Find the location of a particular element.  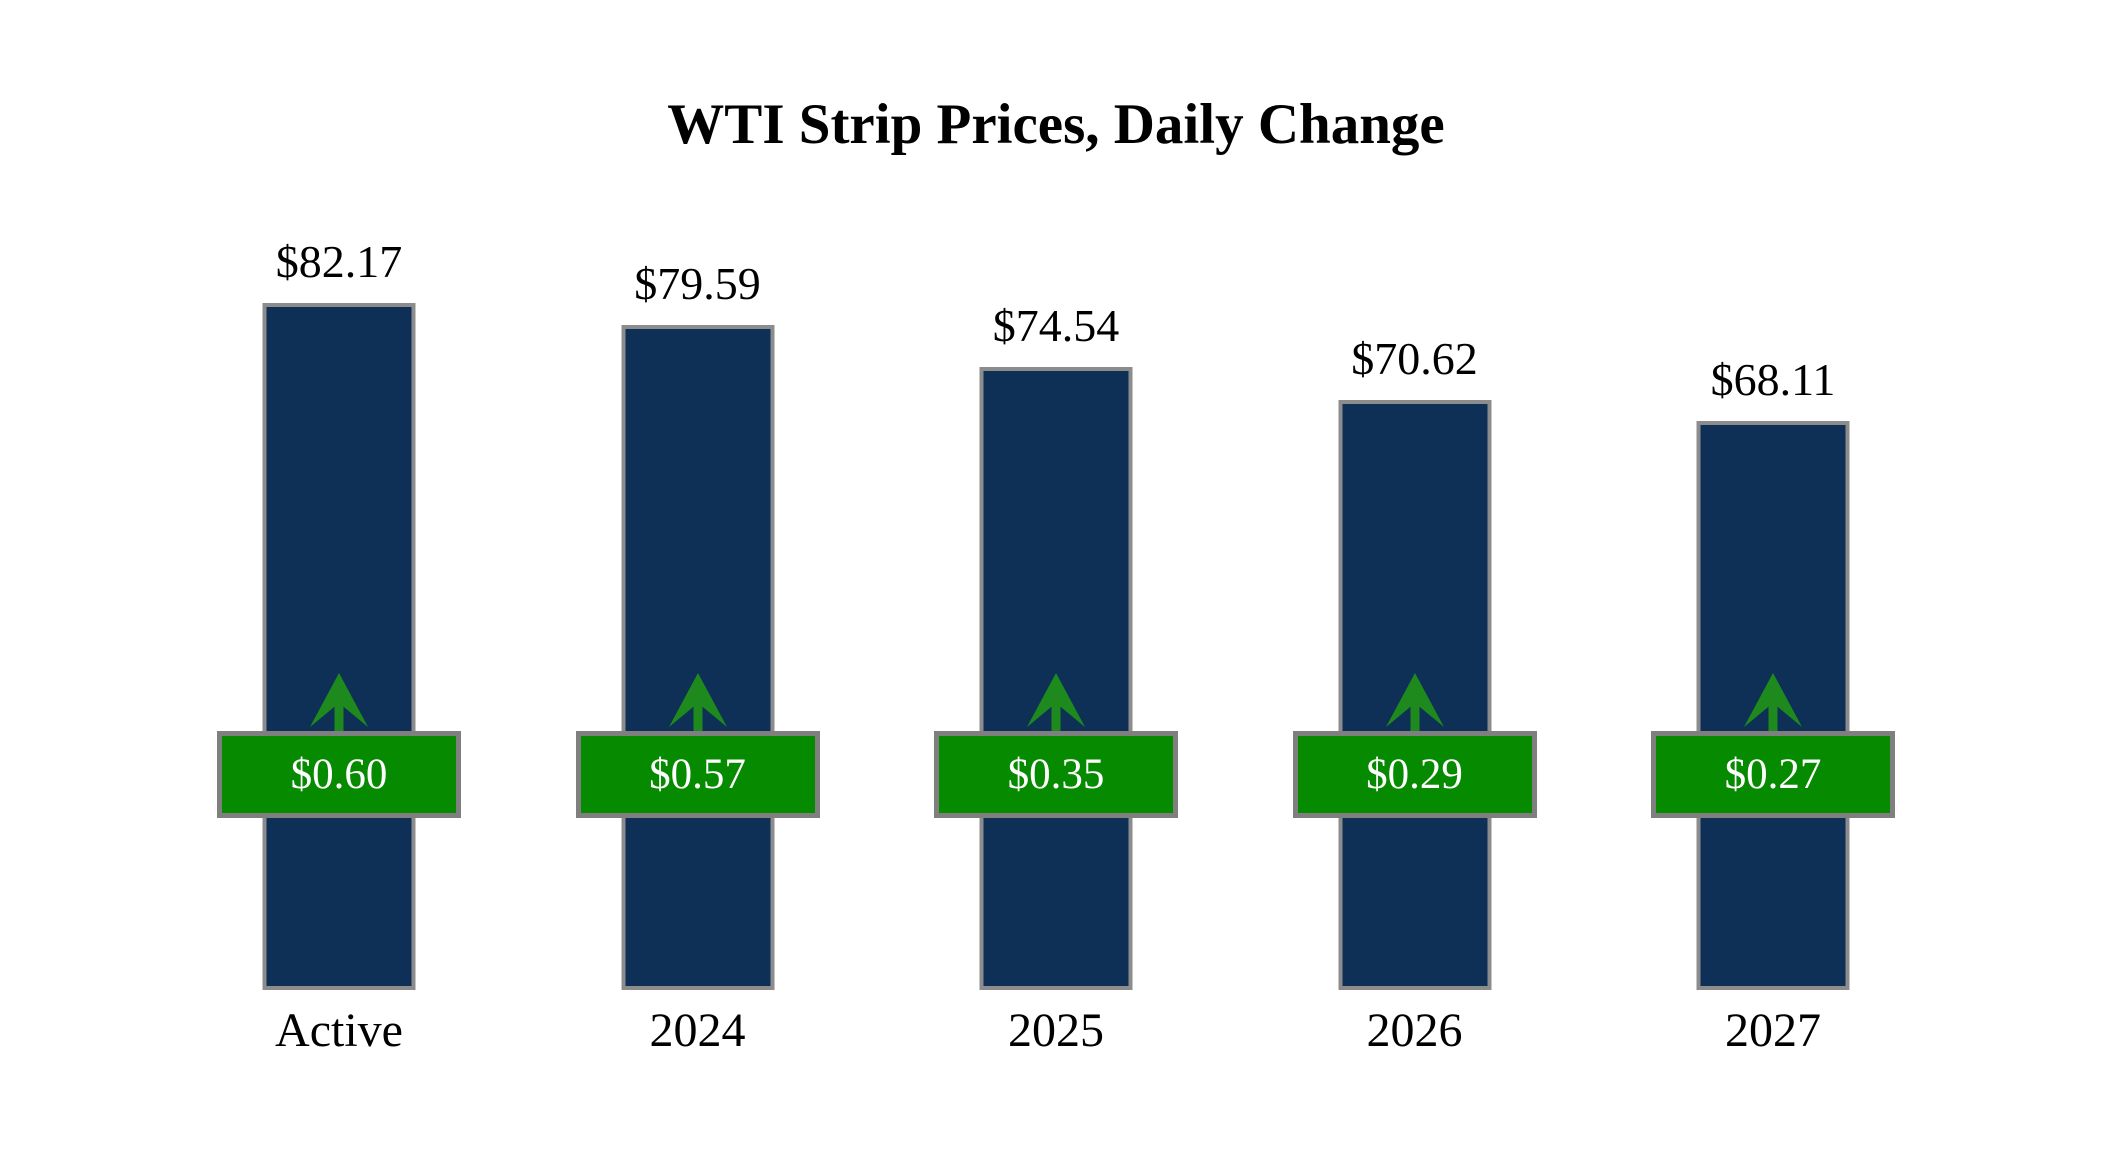

daily-change-badge: $0.29 is located at coordinates (1414, 774).